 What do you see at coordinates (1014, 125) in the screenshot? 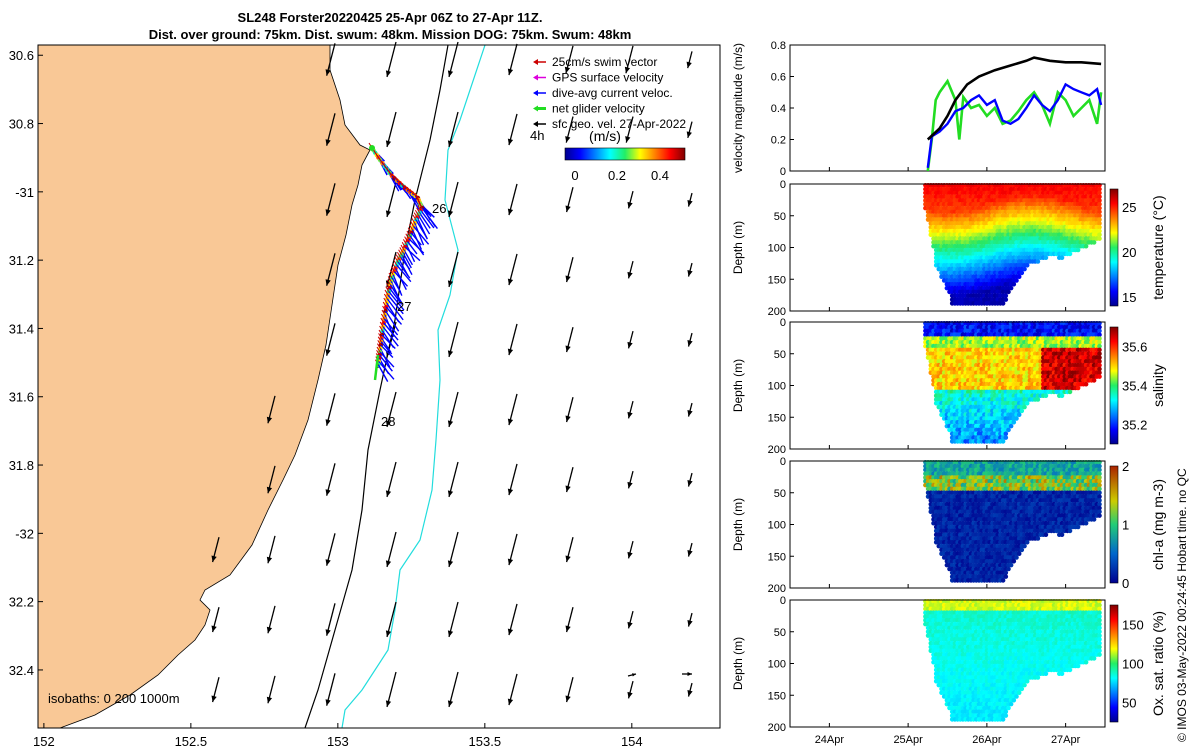
I see `velocity-series-line` at bounding box center [1014, 125].